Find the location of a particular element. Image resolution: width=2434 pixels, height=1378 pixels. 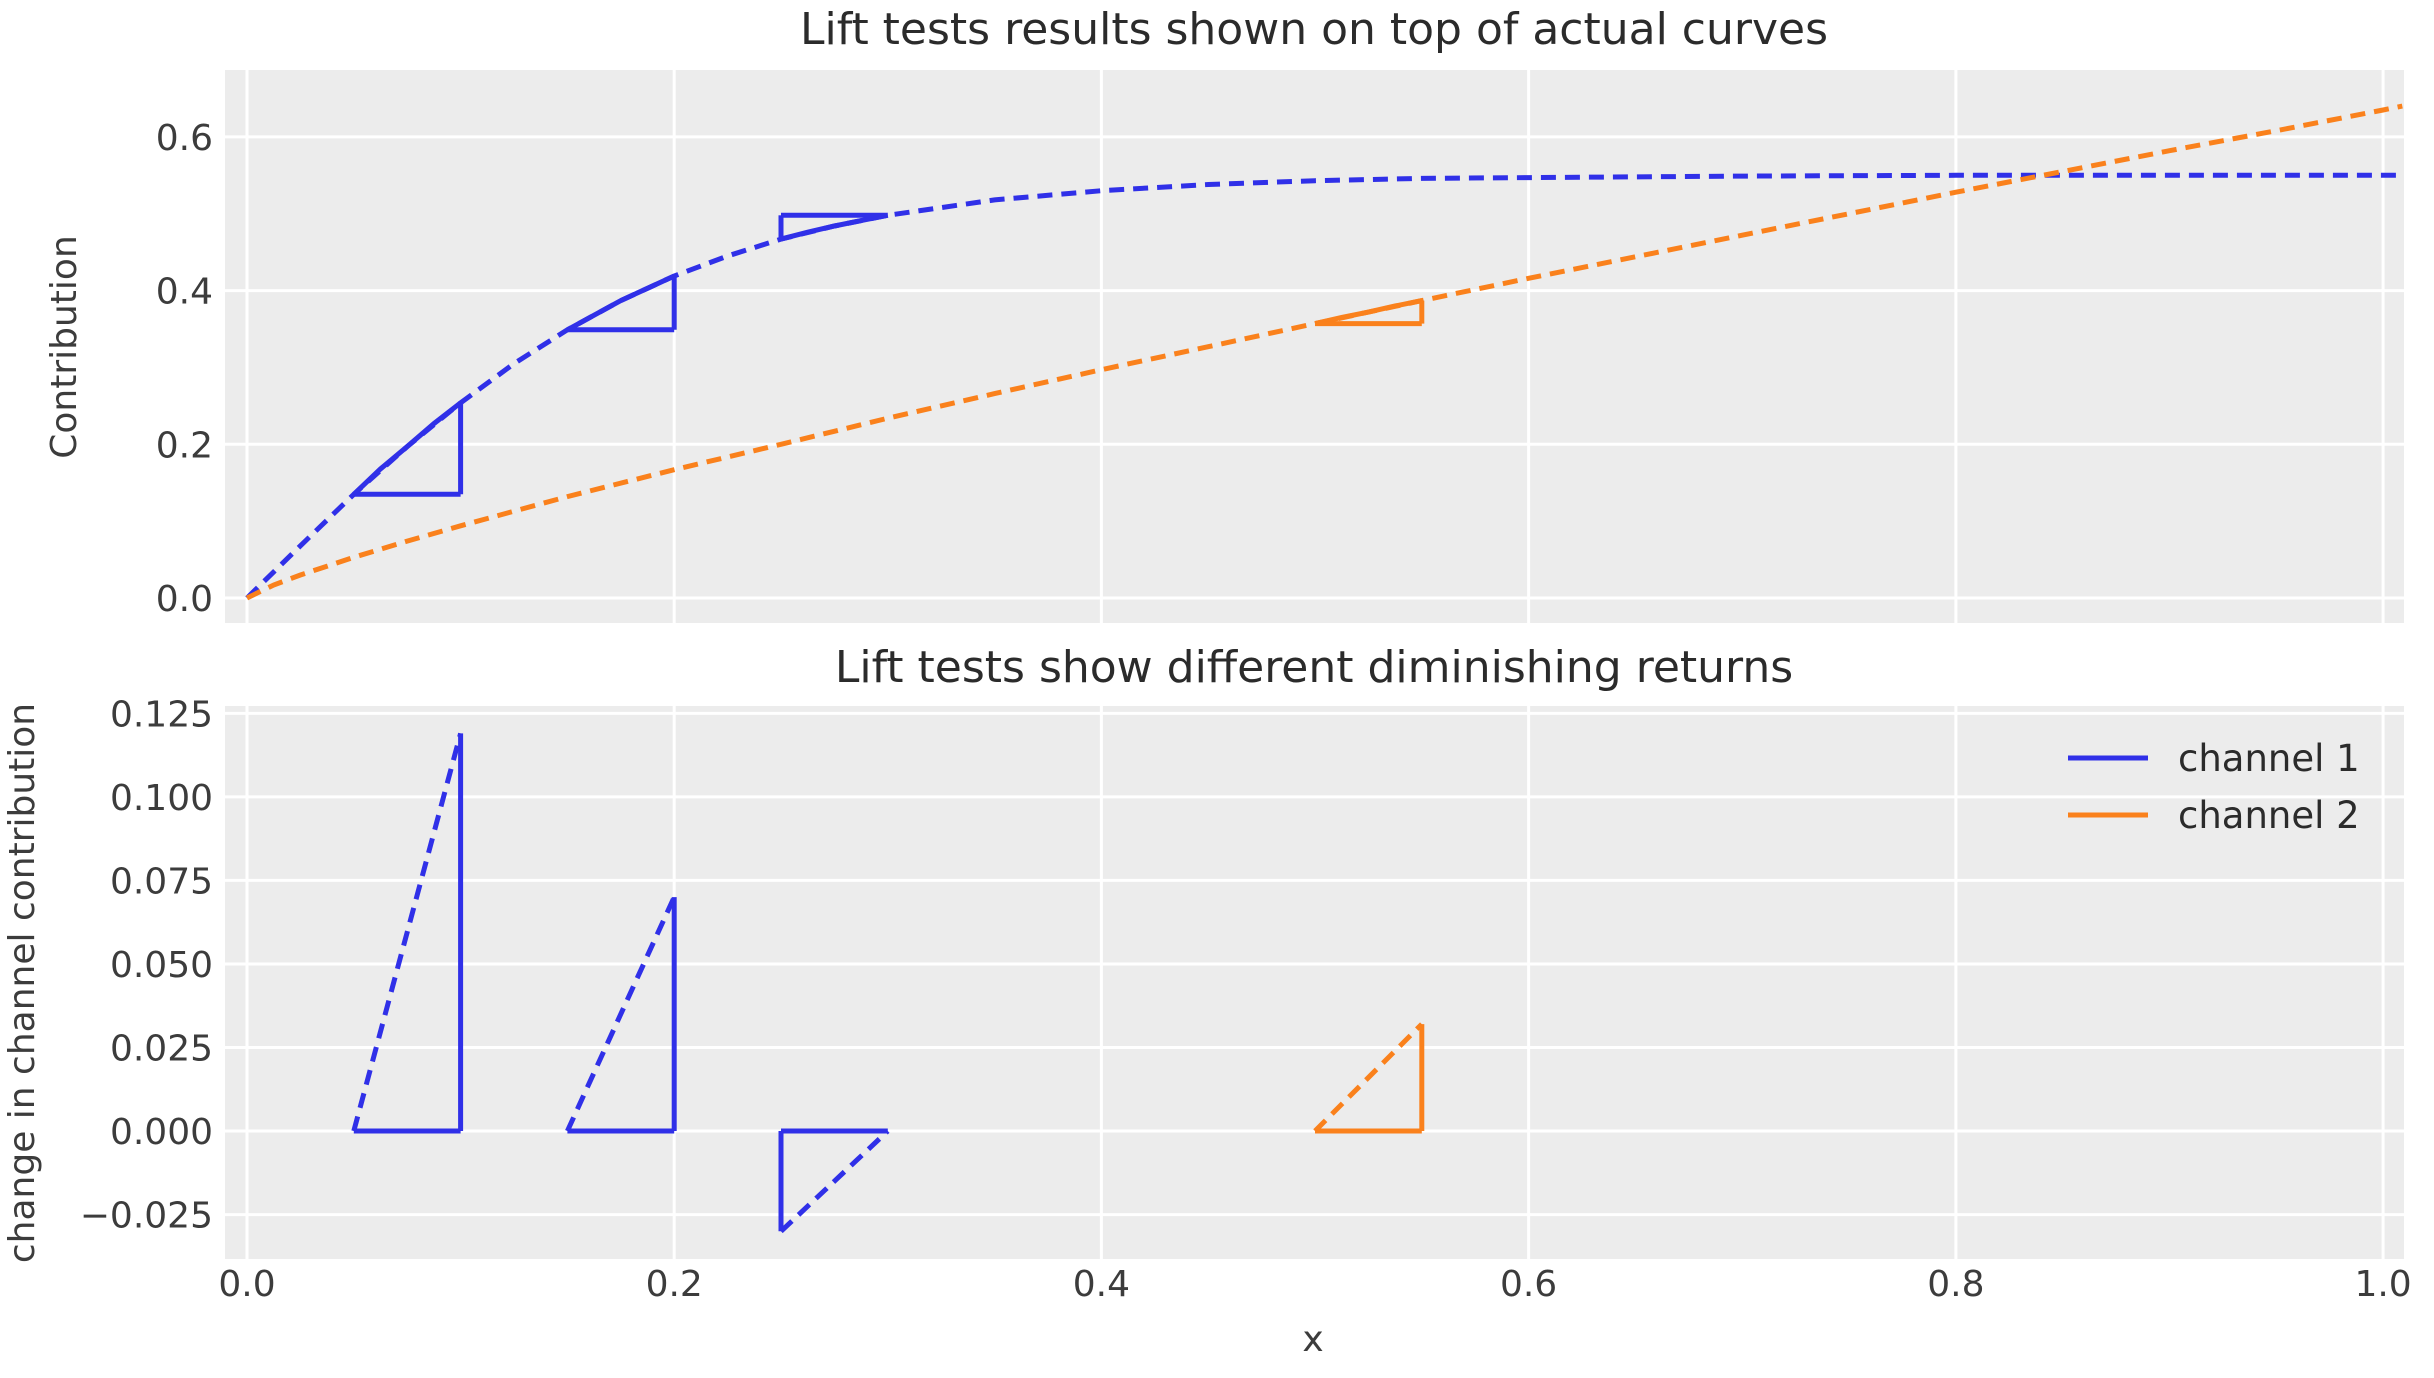

y-tick-label: 0.125 is located at coordinates (161, 714).